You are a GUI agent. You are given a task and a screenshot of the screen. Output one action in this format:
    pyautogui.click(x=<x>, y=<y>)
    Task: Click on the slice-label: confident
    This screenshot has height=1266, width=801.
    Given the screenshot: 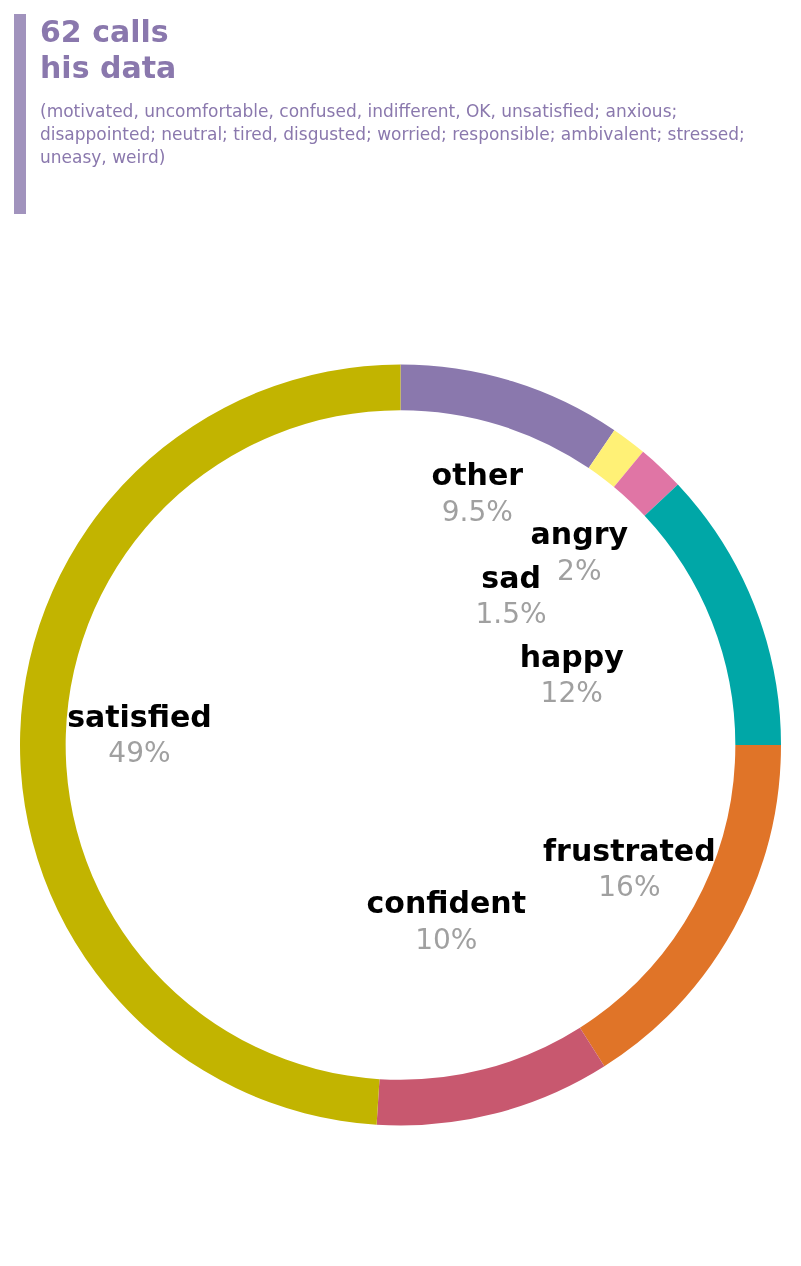 What is the action you would take?
    pyautogui.click(x=446, y=903)
    